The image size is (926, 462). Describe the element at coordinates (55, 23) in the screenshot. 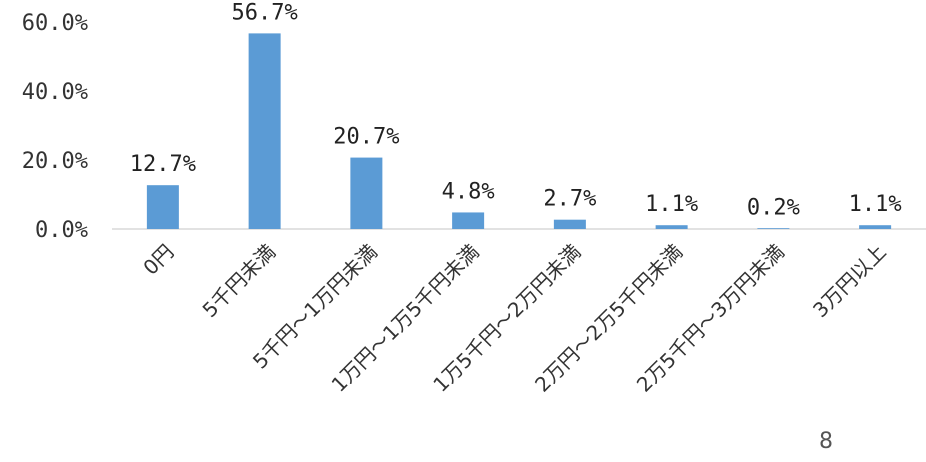

I see `y-tick-label: 60.0%` at that location.